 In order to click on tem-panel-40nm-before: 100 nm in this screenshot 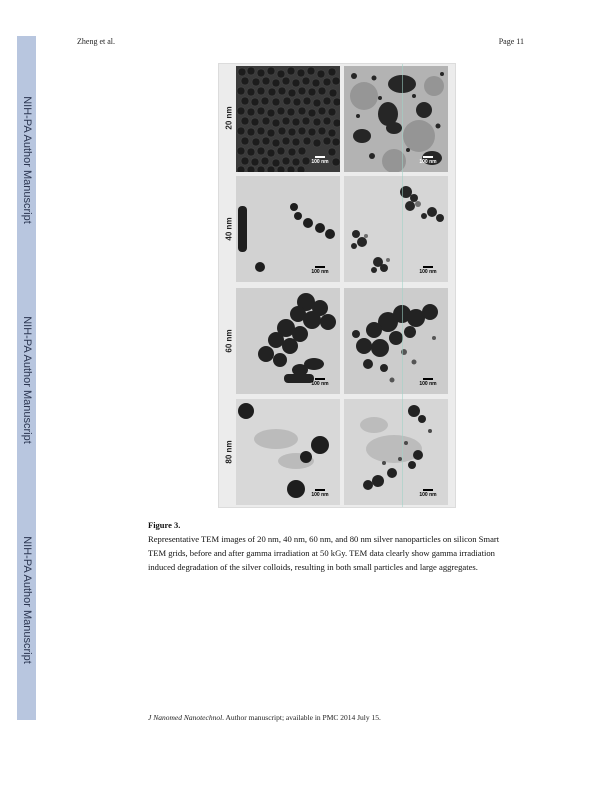, I will do `click(288, 229)`.